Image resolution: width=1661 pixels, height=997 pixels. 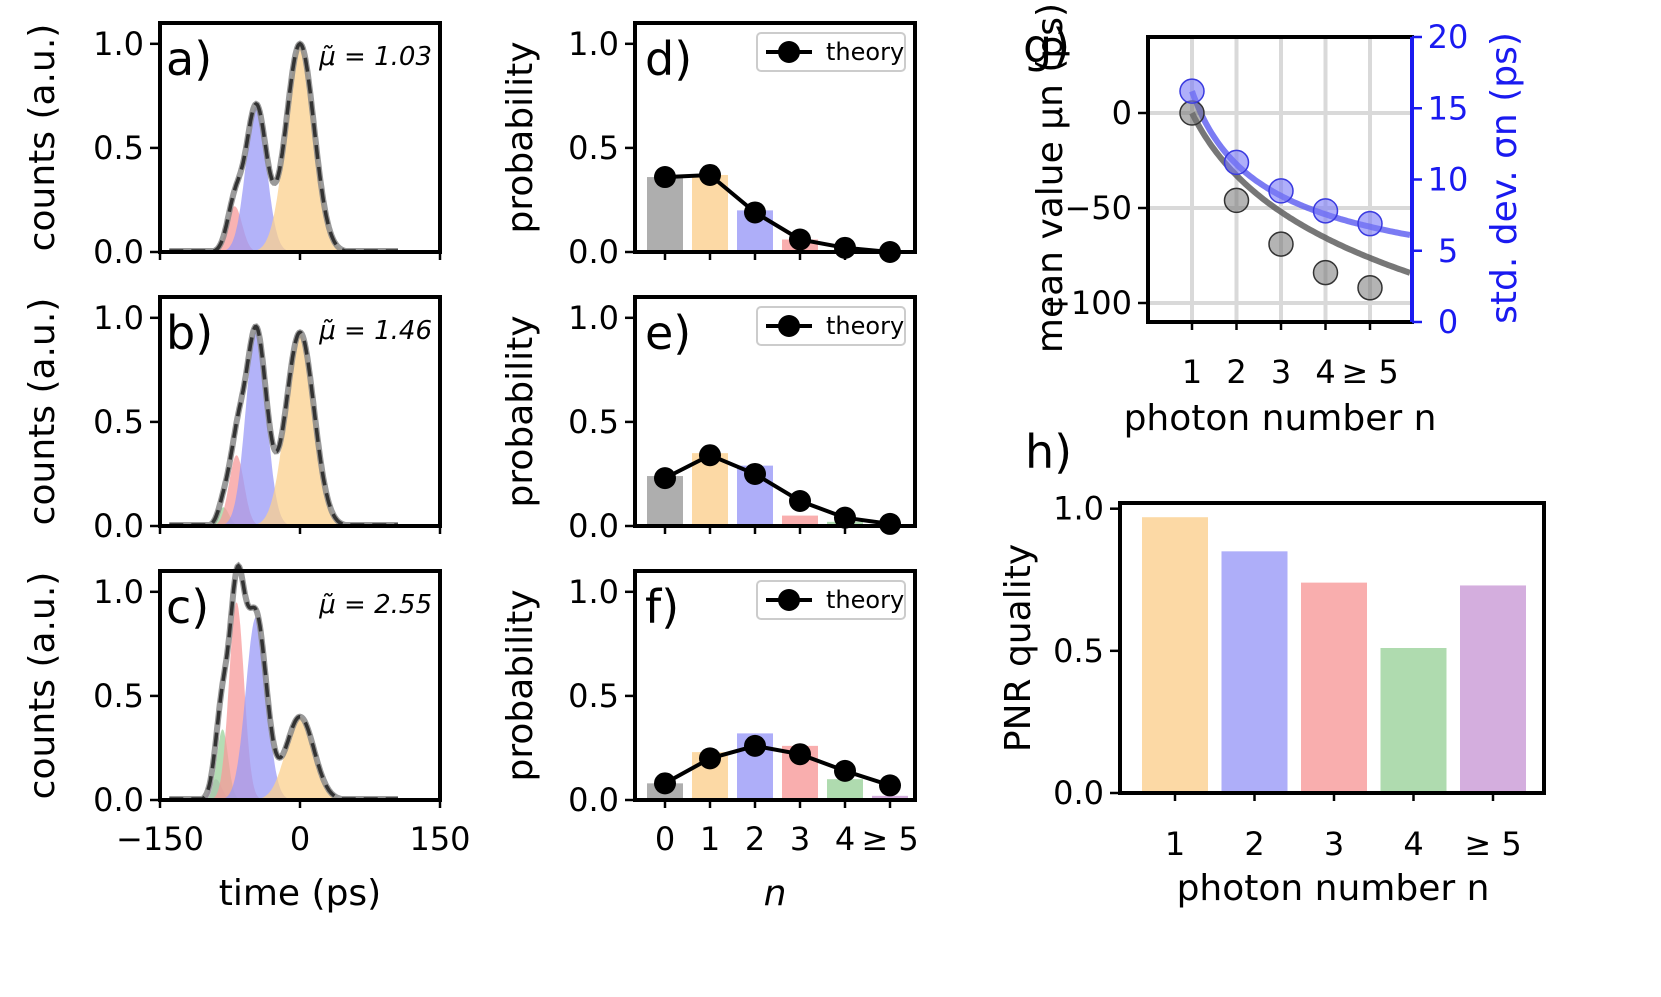 I want to click on x-axis-label: time (ps), so click(x=300, y=893).